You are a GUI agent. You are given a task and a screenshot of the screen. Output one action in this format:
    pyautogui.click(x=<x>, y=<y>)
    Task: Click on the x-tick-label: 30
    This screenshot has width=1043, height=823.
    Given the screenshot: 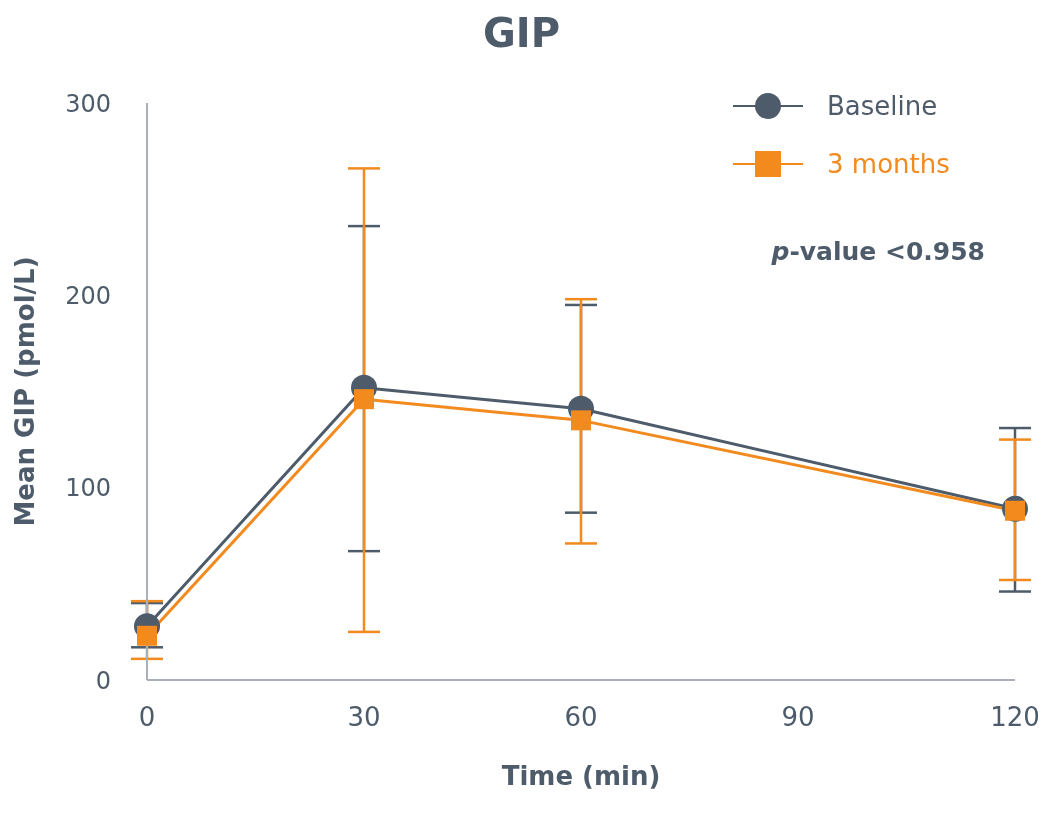 What is the action you would take?
    pyautogui.click(x=364, y=717)
    